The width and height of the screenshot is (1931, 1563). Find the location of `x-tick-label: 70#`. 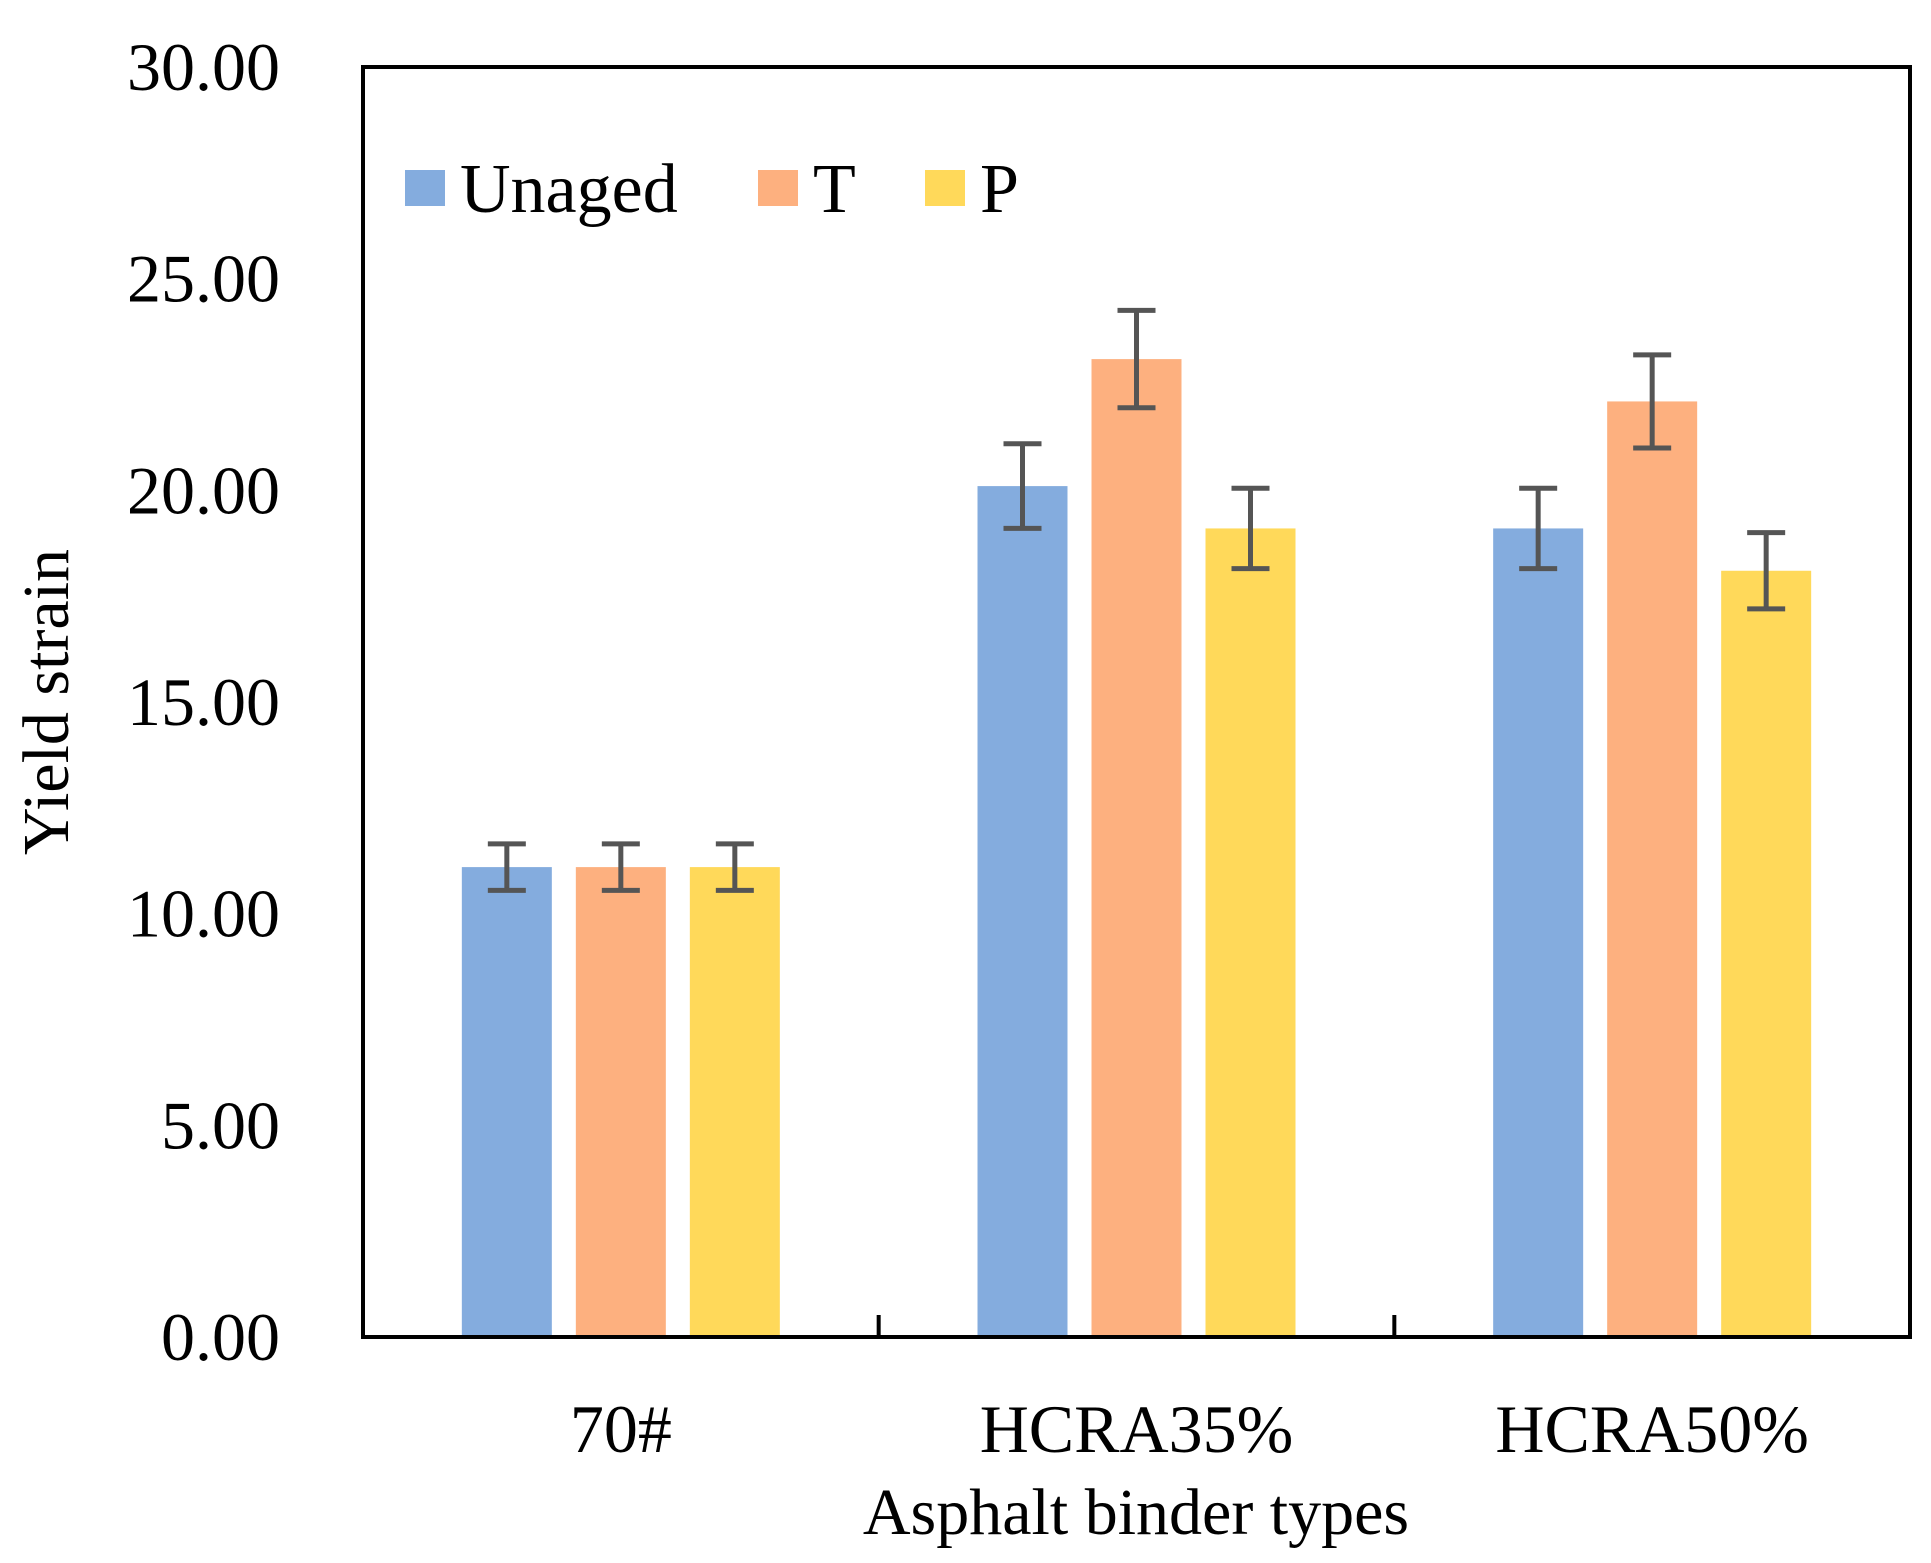

x-tick-label: 70# is located at coordinates (621, 1429).